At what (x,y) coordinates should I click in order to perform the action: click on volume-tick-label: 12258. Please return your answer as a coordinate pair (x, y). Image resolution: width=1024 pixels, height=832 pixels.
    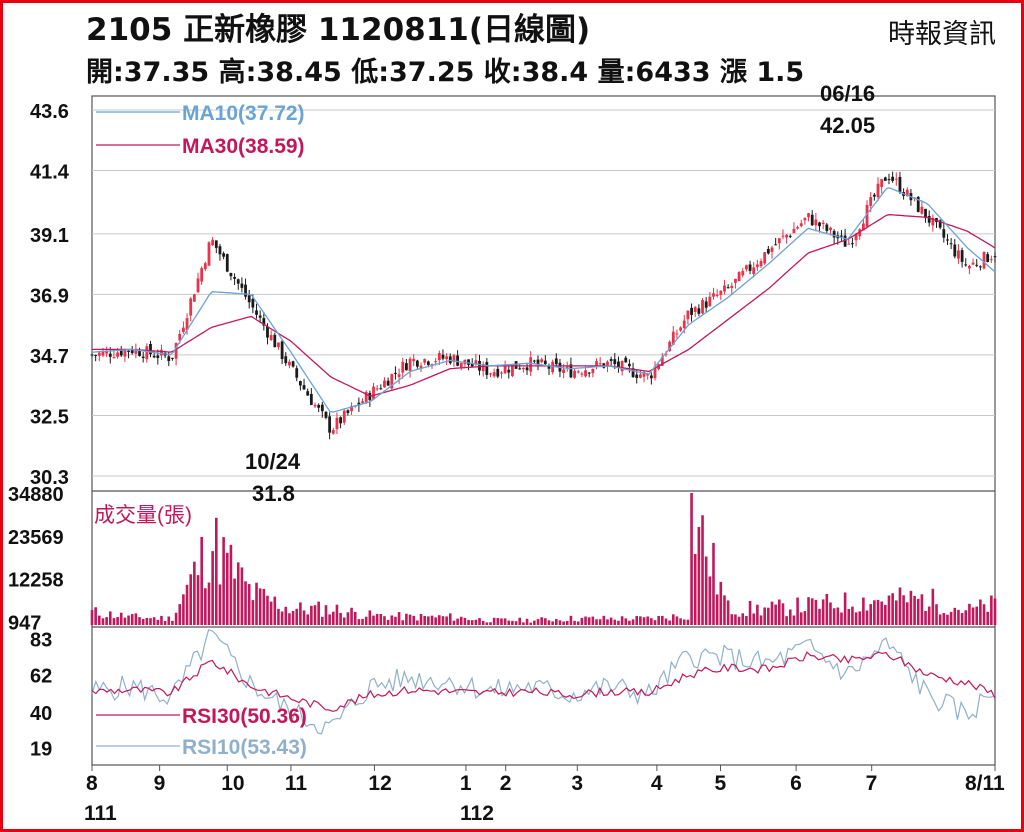
    Looking at the image, I should click on (36, 581).